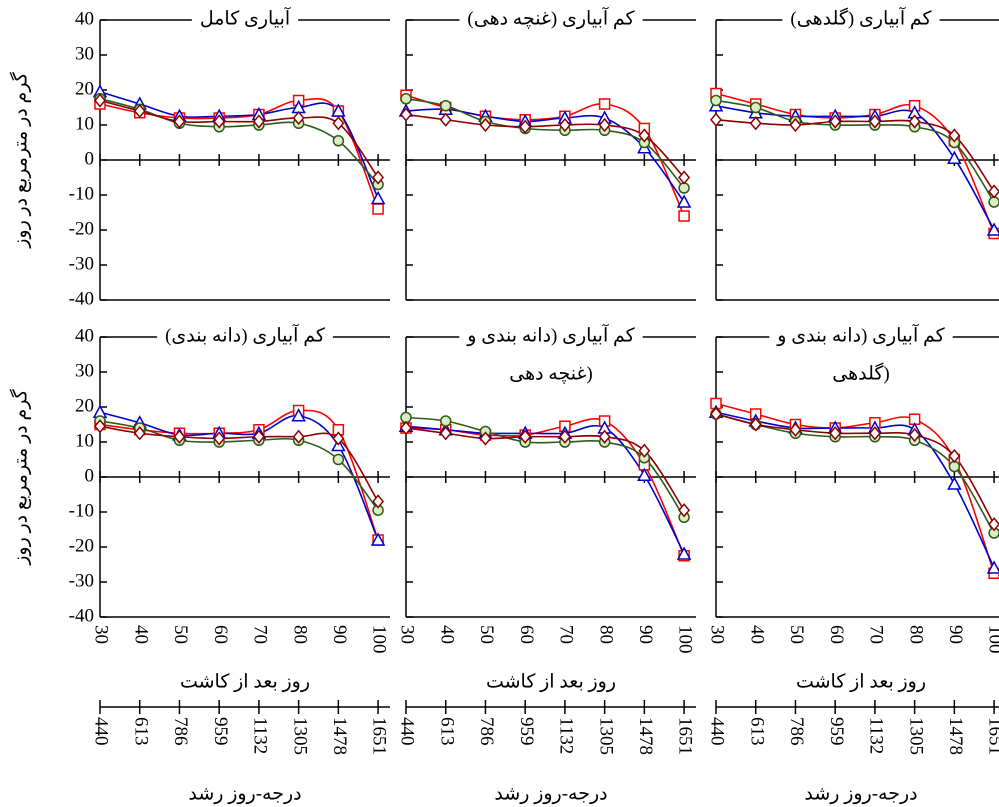 The width and height of the screenshot is (999, 807). Describe the element at coordinates (84, 18) in the screenshot. I see `y-tick-label: 40` at that location.